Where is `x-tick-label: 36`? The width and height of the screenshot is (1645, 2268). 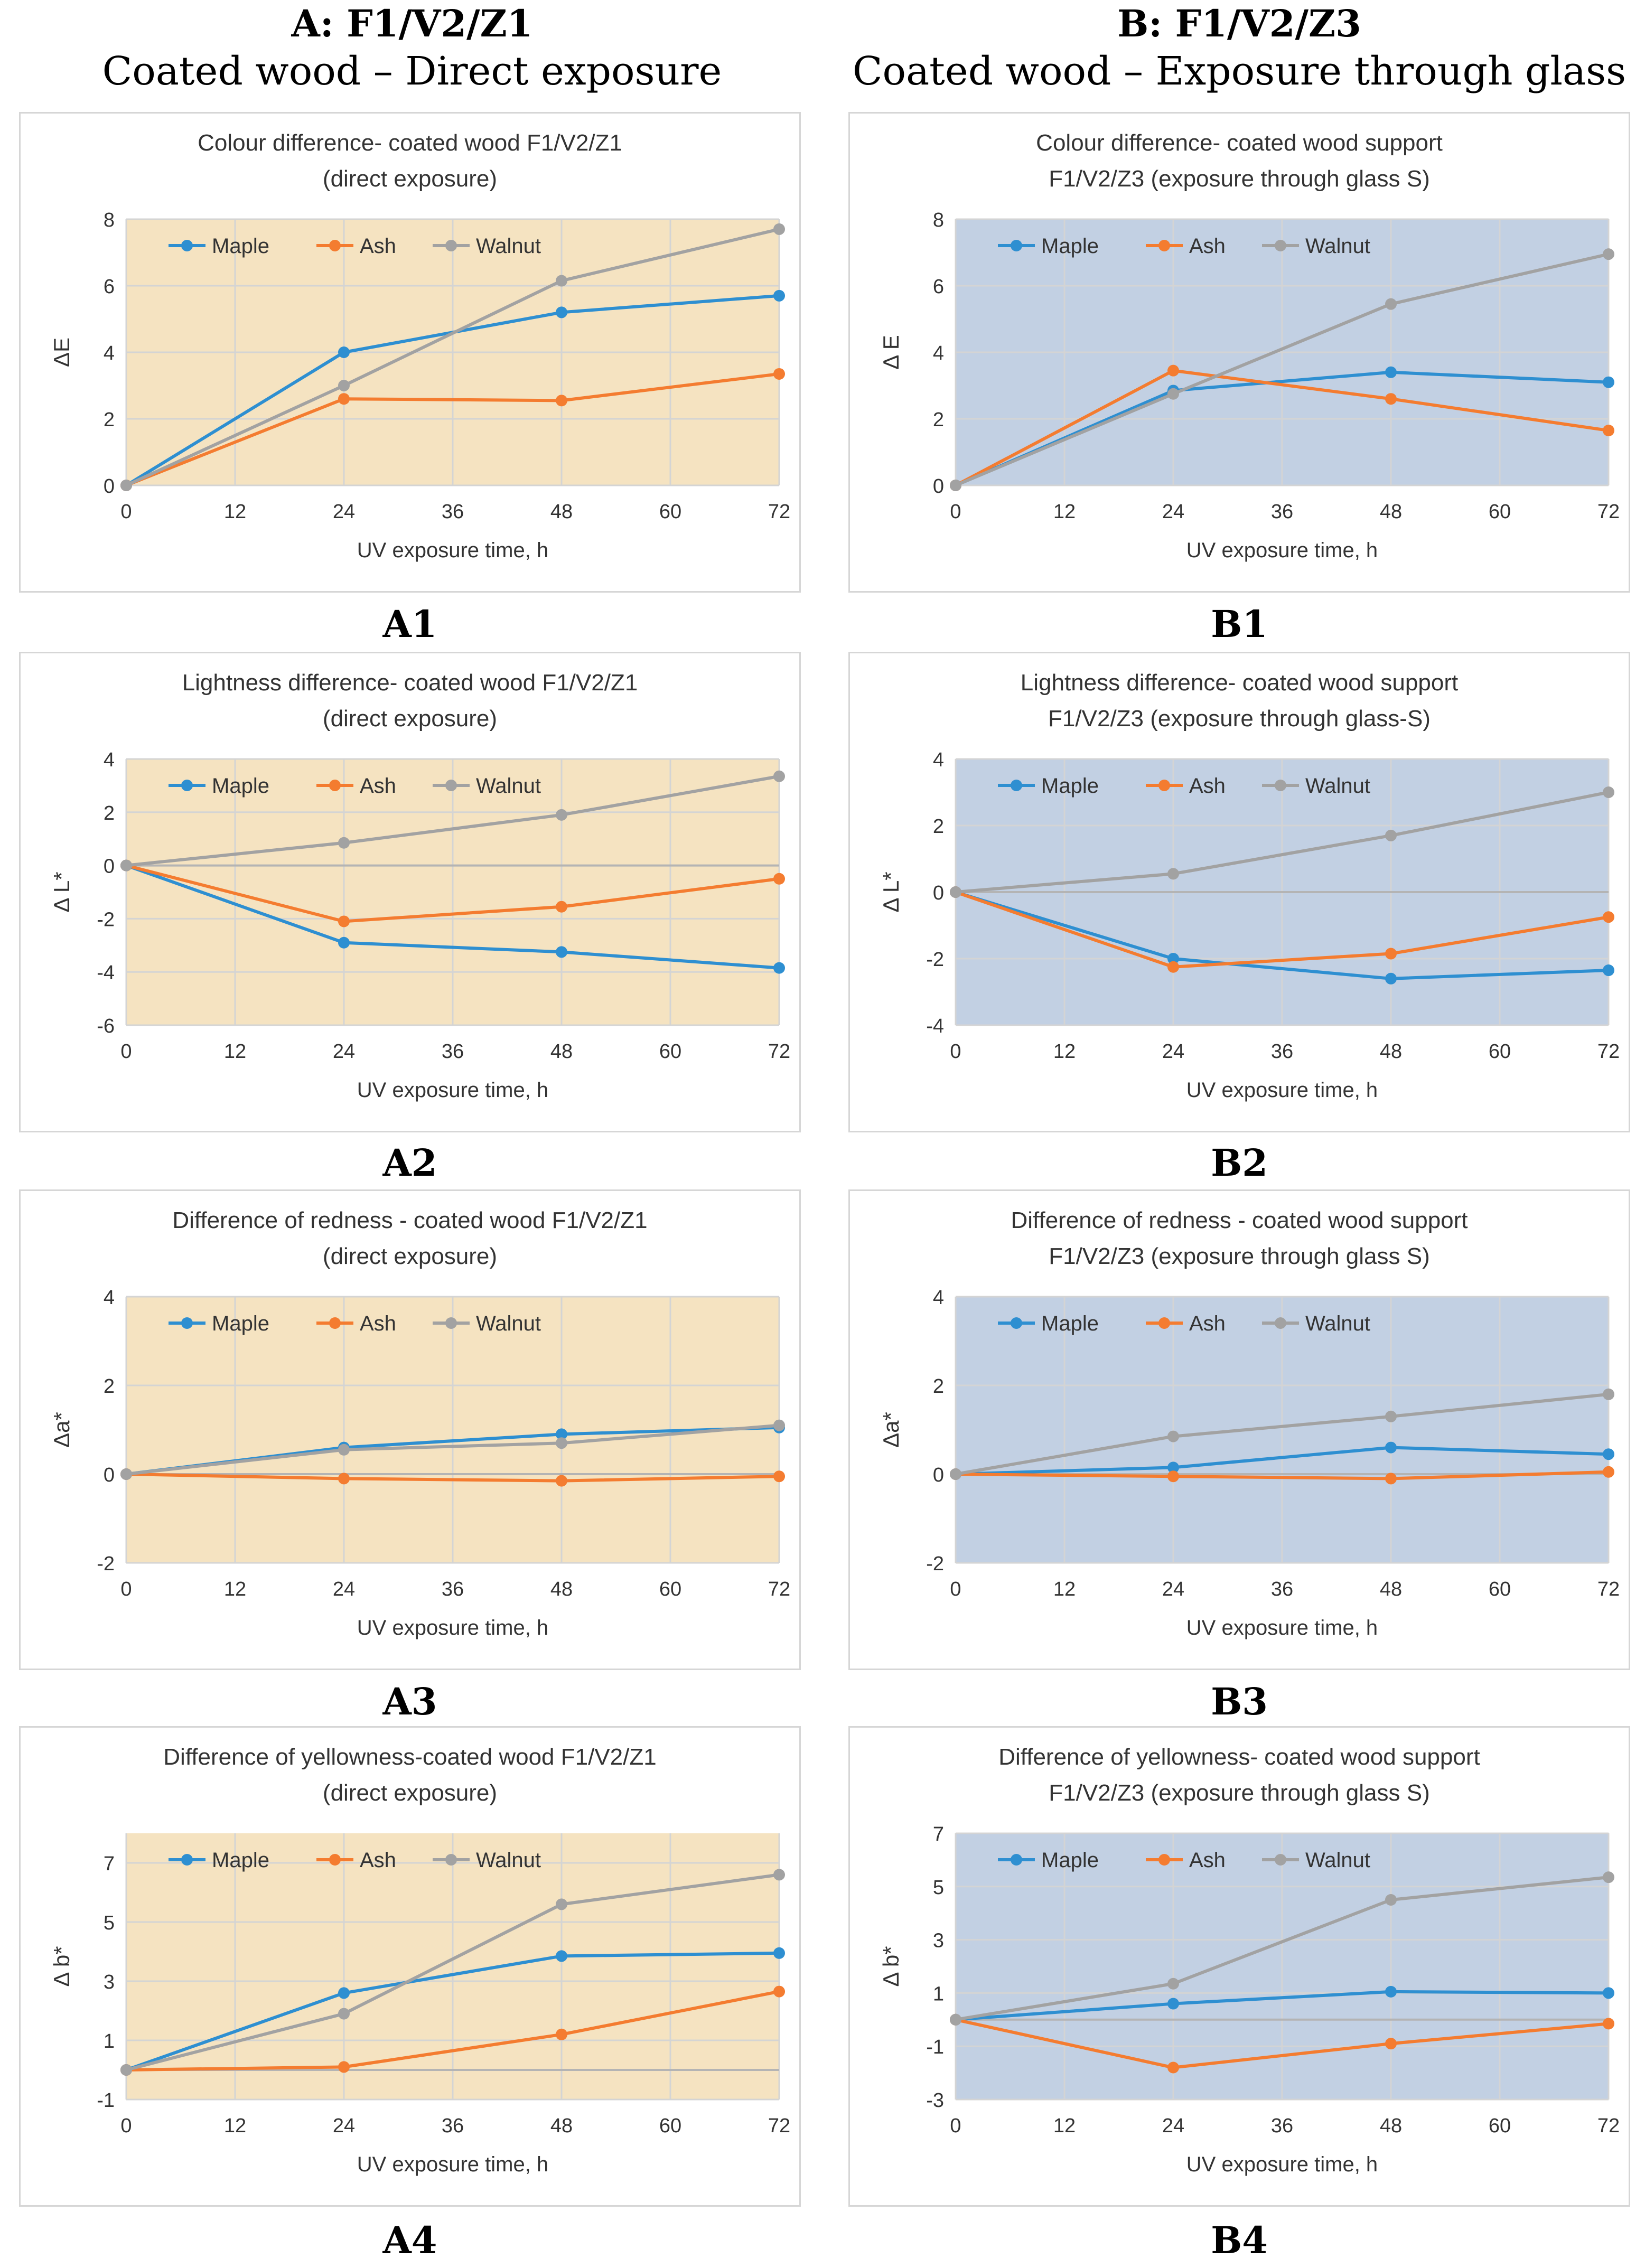
x-tick-label: 36 is located at coordinates (1282, 2126).